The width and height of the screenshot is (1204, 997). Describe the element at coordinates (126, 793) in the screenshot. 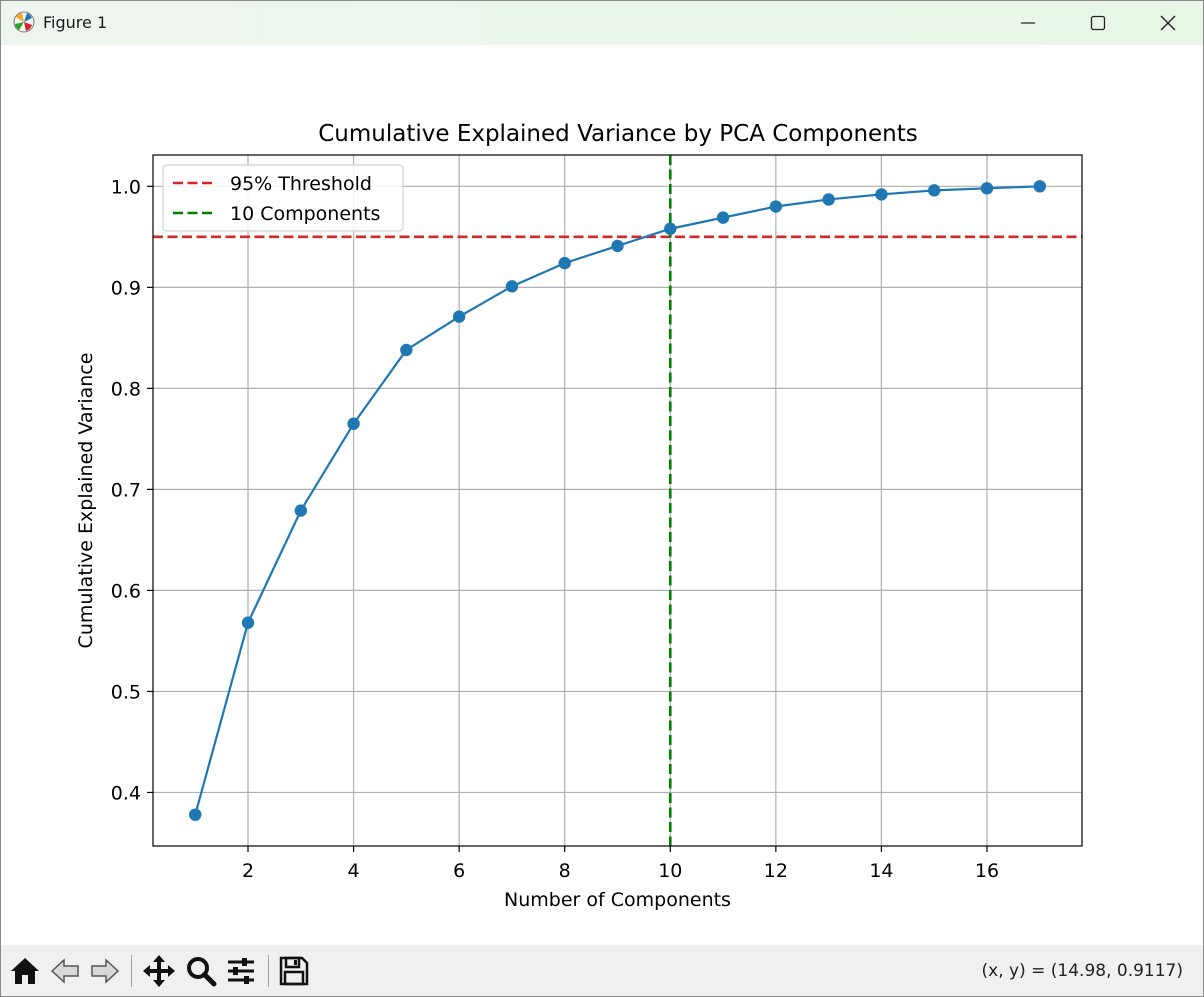

I see `y-tick-label: 0.4` at that location.